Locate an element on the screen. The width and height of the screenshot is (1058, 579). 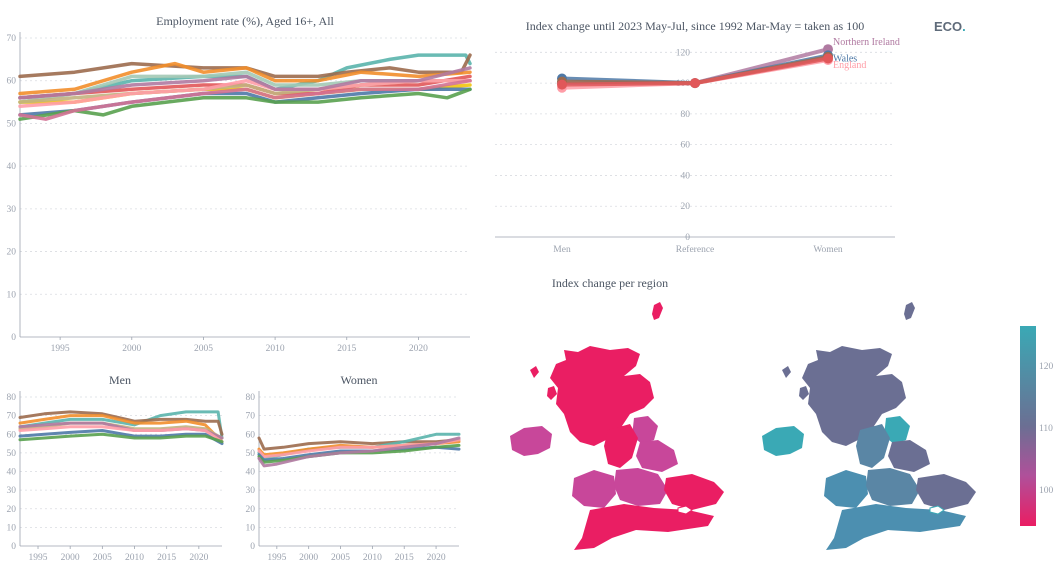
uk-map-men is located at coordinates (617, 426).